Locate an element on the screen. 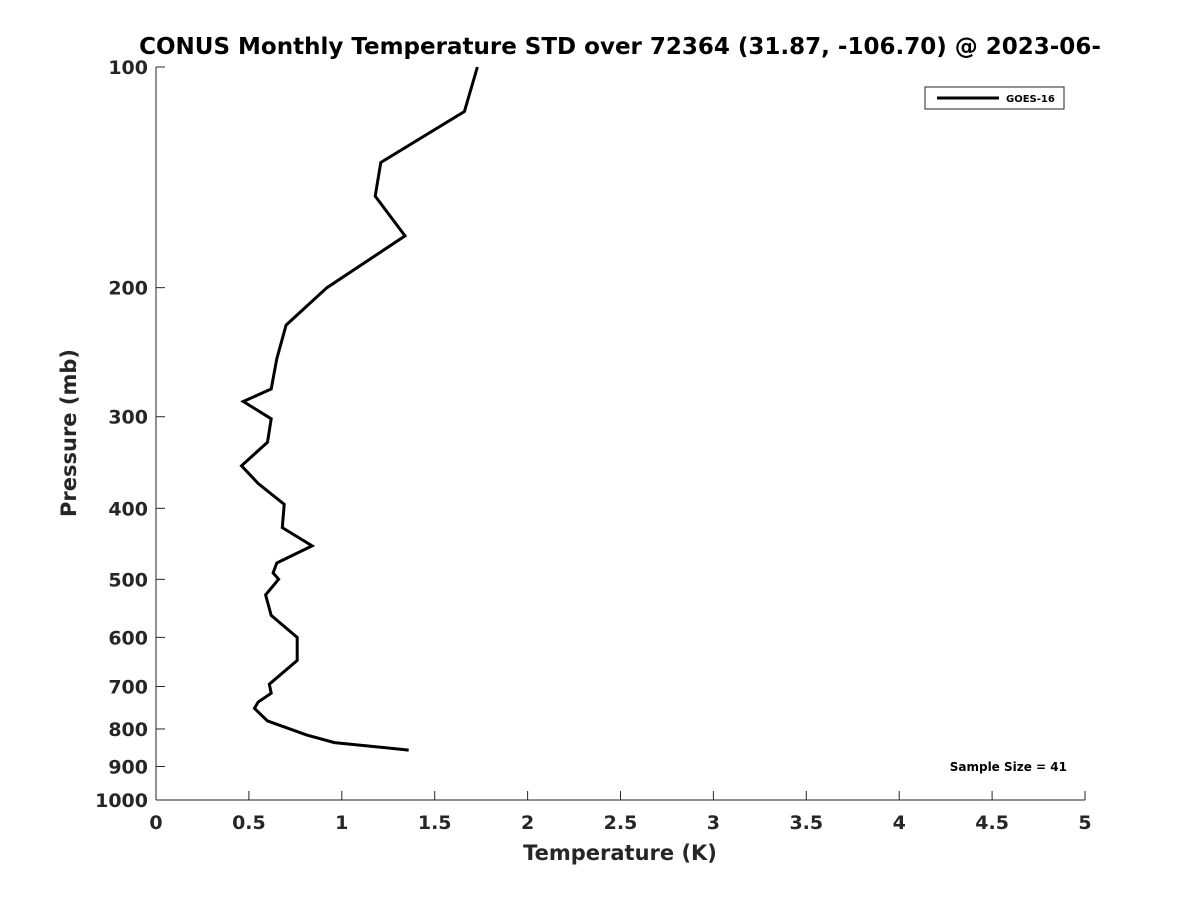  x-tick-label: 3 is located at coordinates (713, 823).